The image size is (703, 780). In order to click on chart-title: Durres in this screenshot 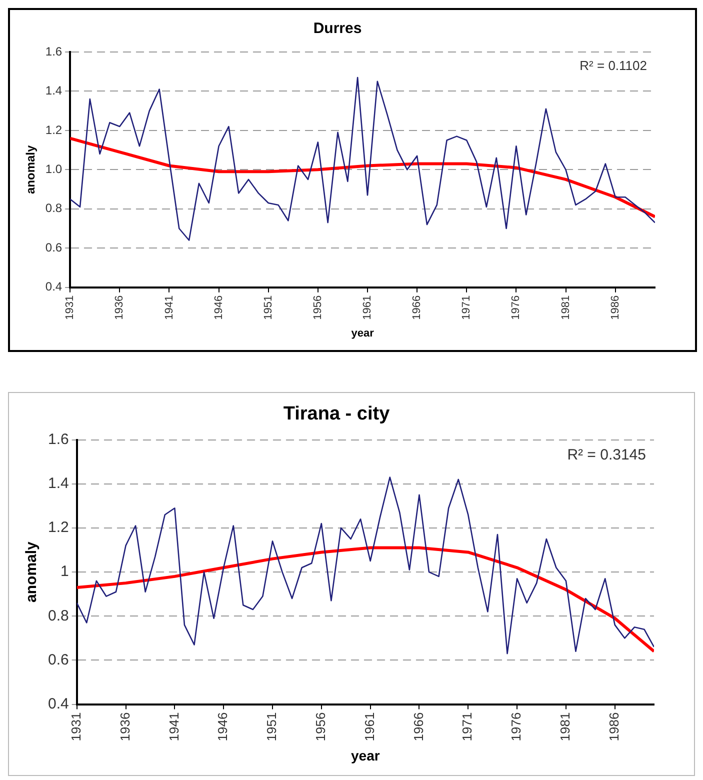, I will do `click(337, 29)`.